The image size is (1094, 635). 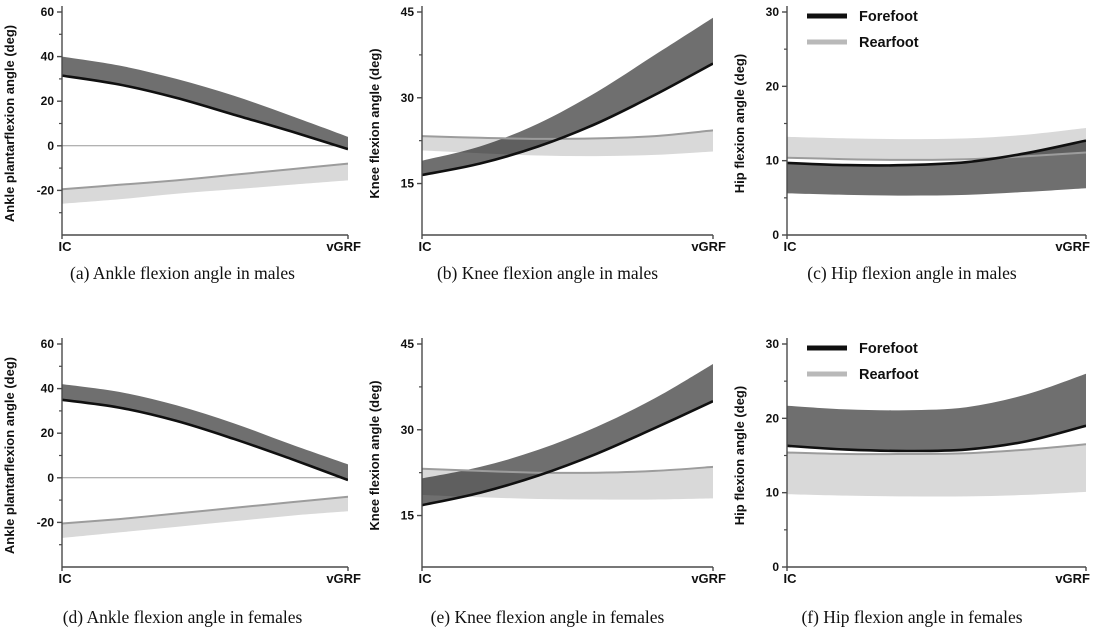 What do you see at coordinates (912, 273) in the screenshot?
I see `caption-c: (c) Hip flexion angle in males` at bounding box center [912, 273].